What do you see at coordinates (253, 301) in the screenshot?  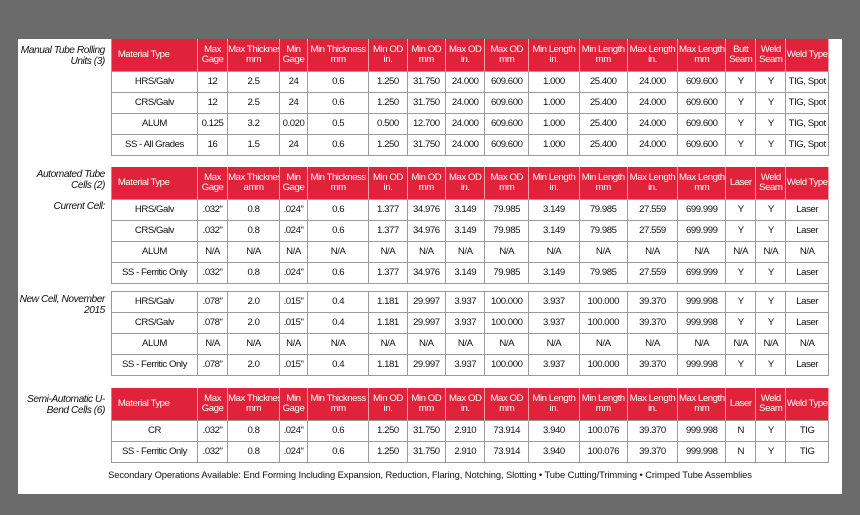 I see `value-cell: 2.0` at bounding box center [253, 301].